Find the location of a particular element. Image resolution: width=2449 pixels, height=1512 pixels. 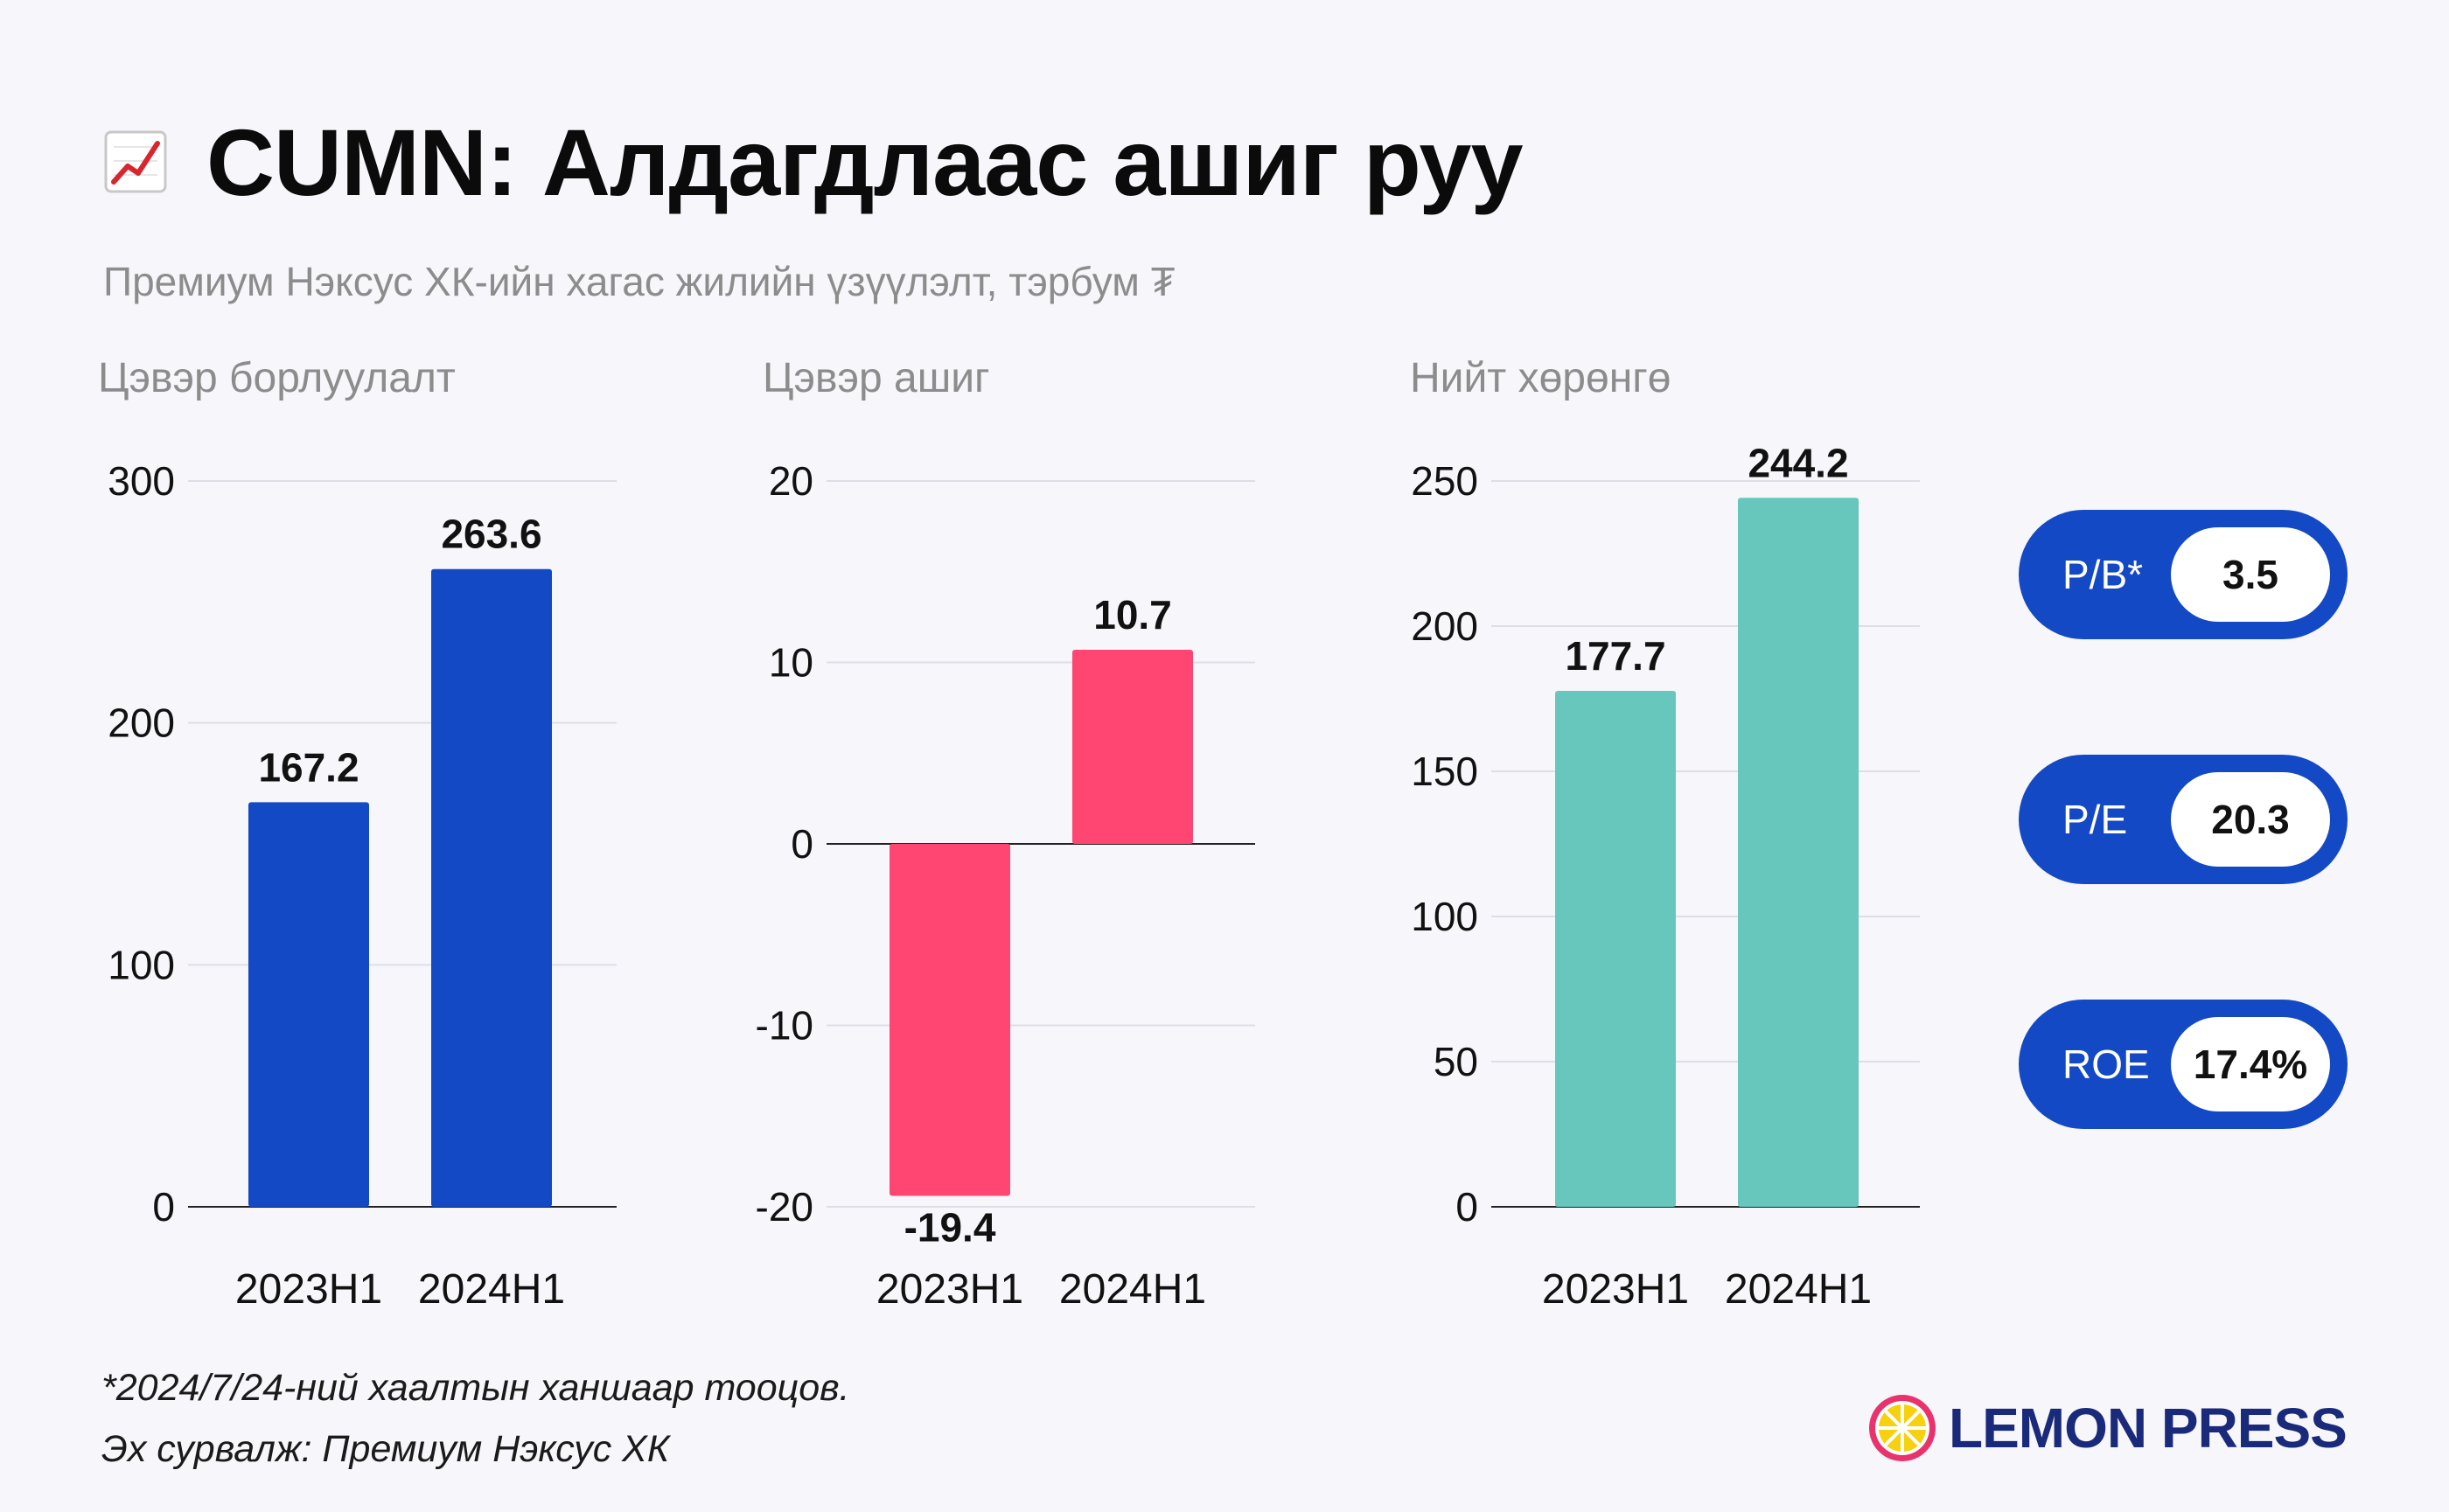

panel-title-assets: Нийт хөрөнгө is located at coordinates (1540, 378).